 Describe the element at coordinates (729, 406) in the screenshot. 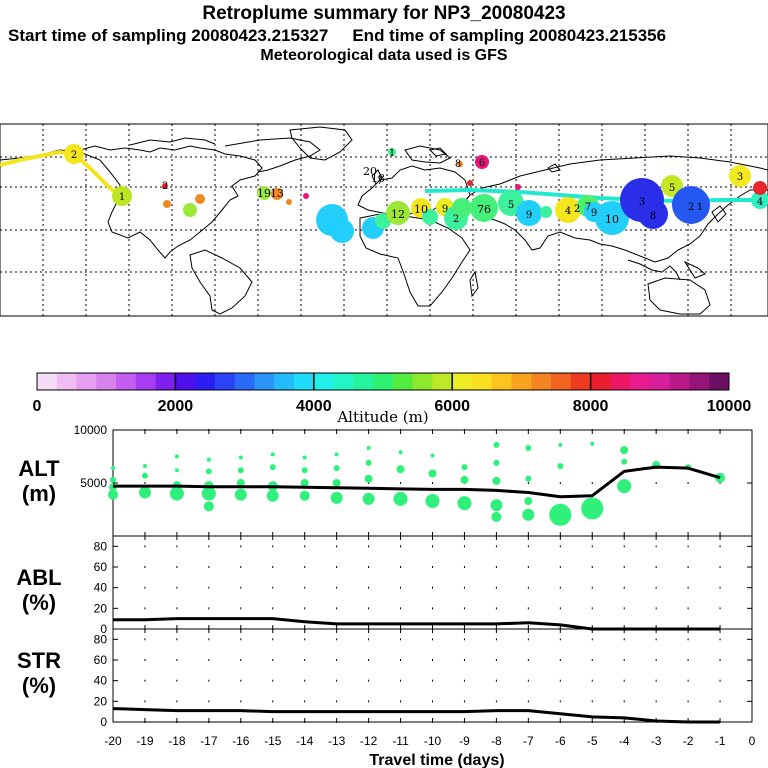

I see `colorbar-tick-label: 10000` at that location.